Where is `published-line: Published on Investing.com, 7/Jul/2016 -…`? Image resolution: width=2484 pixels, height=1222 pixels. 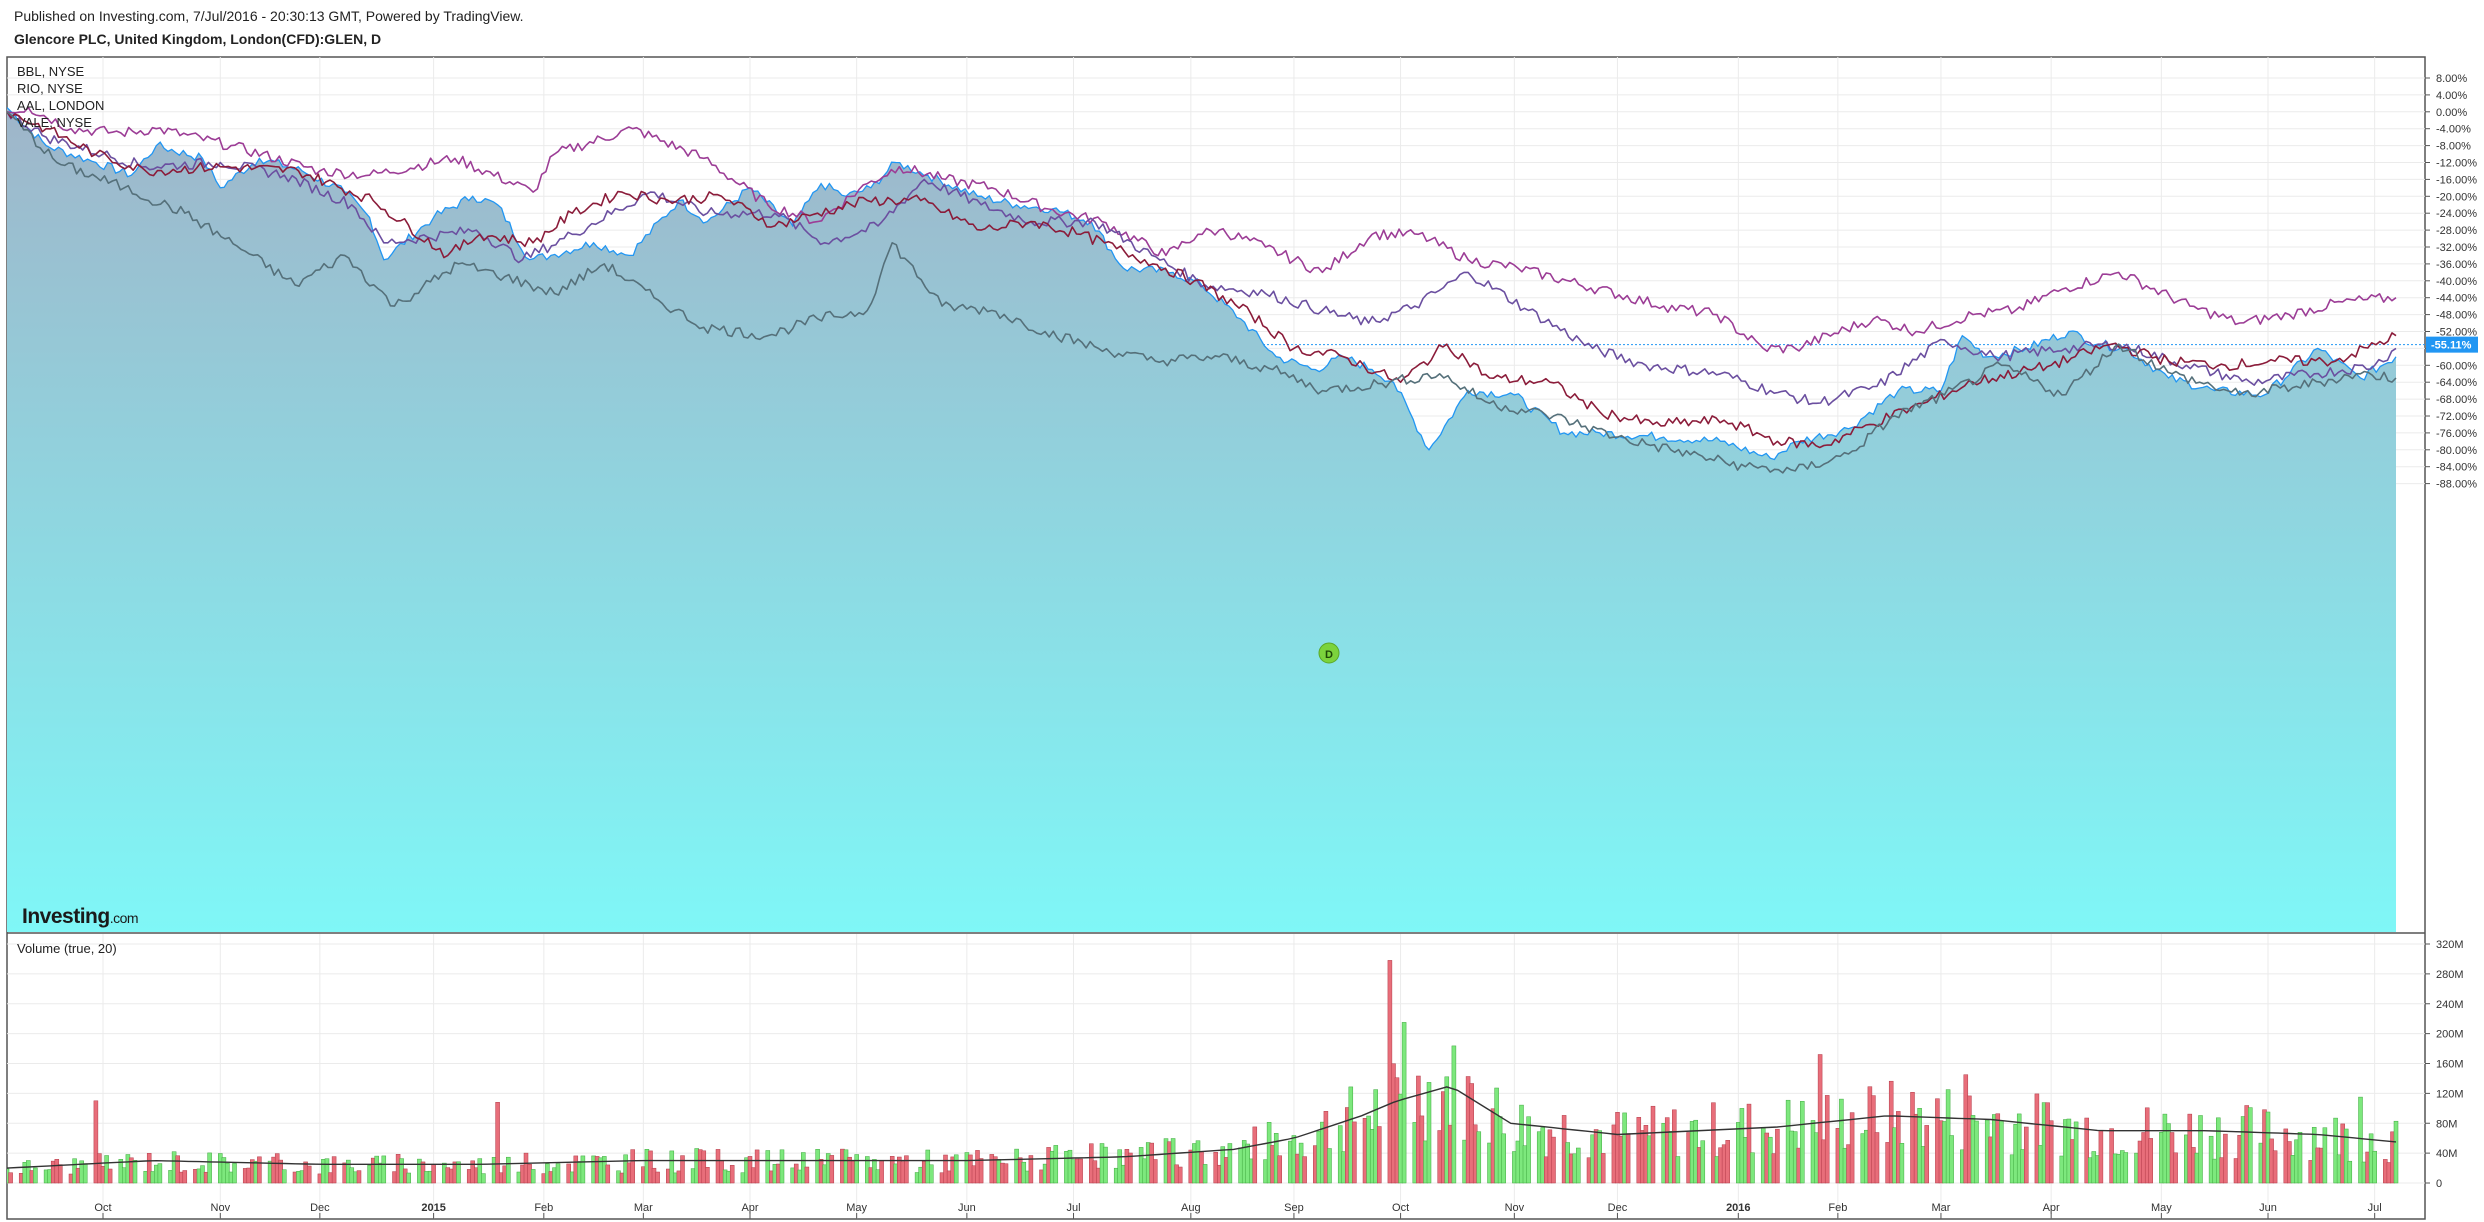 published-line: Published on Investing.com, 7/Jul/2016 -… is located at coordinates (269, 16).